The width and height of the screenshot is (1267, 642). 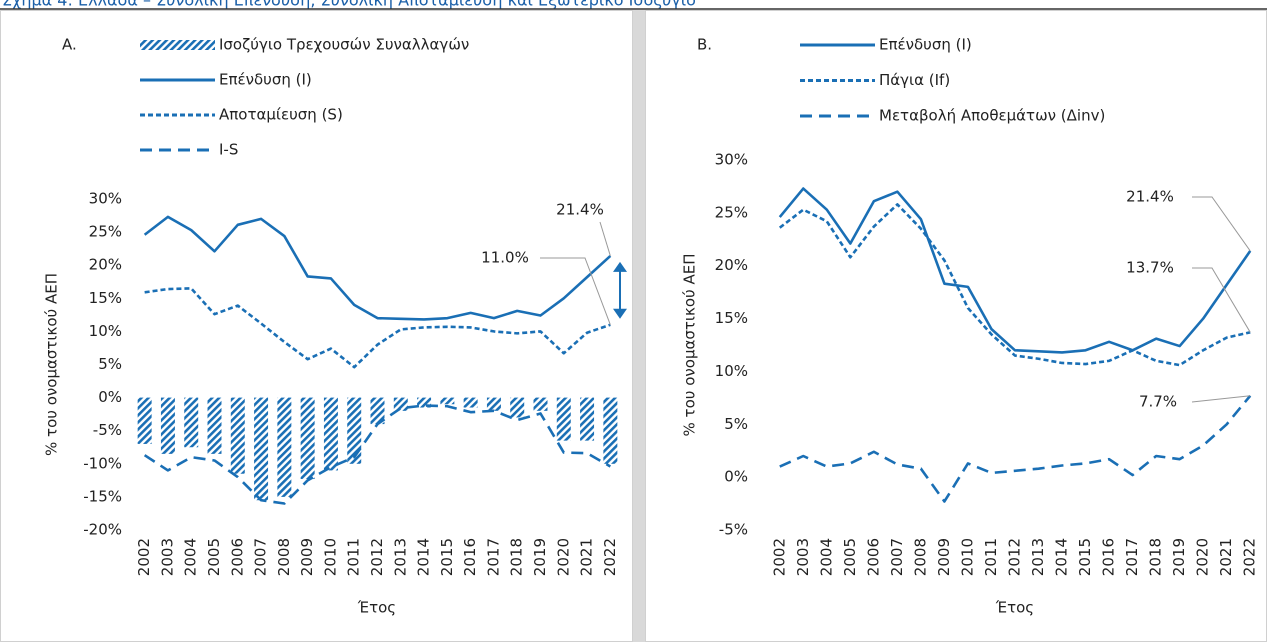 What do you see at coordinates (191, 557) in the screenshot?
I see `x-tick-label: 2004` at bounding box center [191, 557].